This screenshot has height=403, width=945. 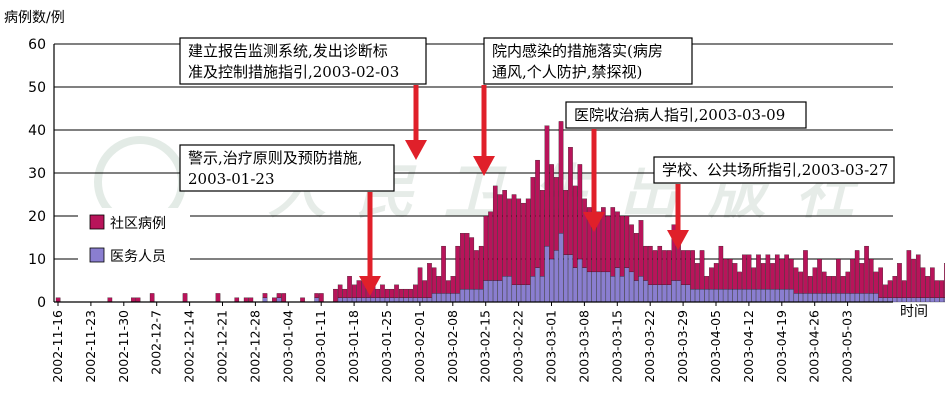 I want to click on y-tick-labels: 0 10 20 30 40 50 60, so click(x=37, y=174).